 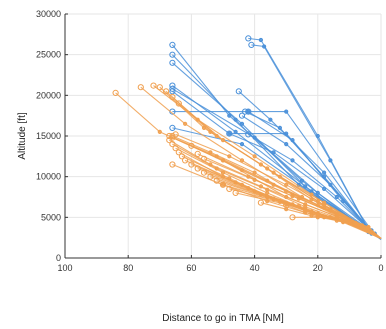 What do you see at coordinates (48, 95) in the screenshot?
I see `y-tick-label: 20000` at bounding box center [48, 95].